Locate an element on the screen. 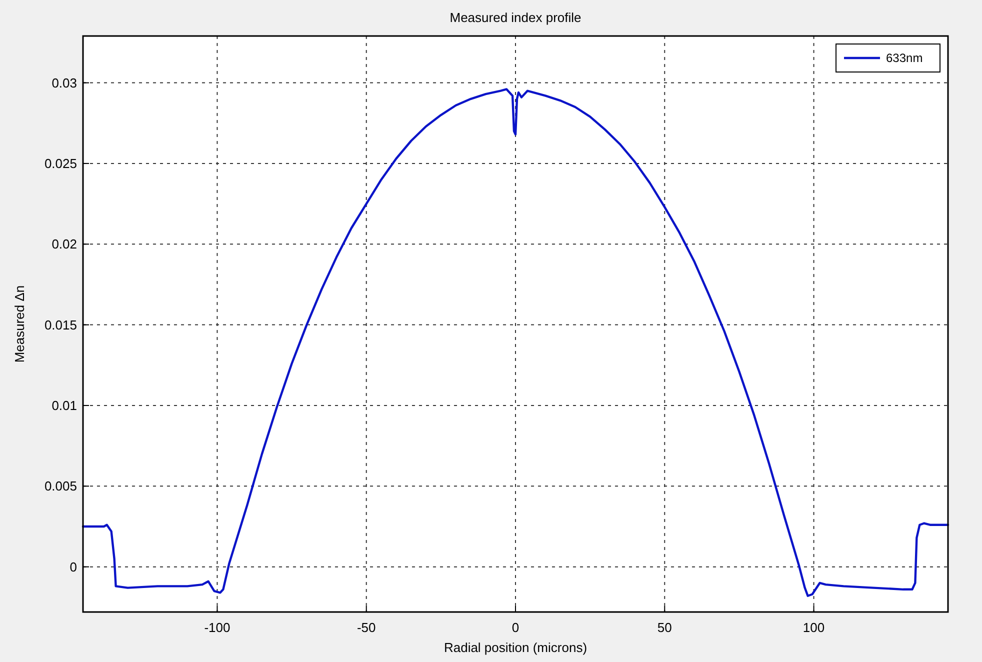 The image size is (982, 662). x-tick-label: -50 is located at coordinates (366, 627).